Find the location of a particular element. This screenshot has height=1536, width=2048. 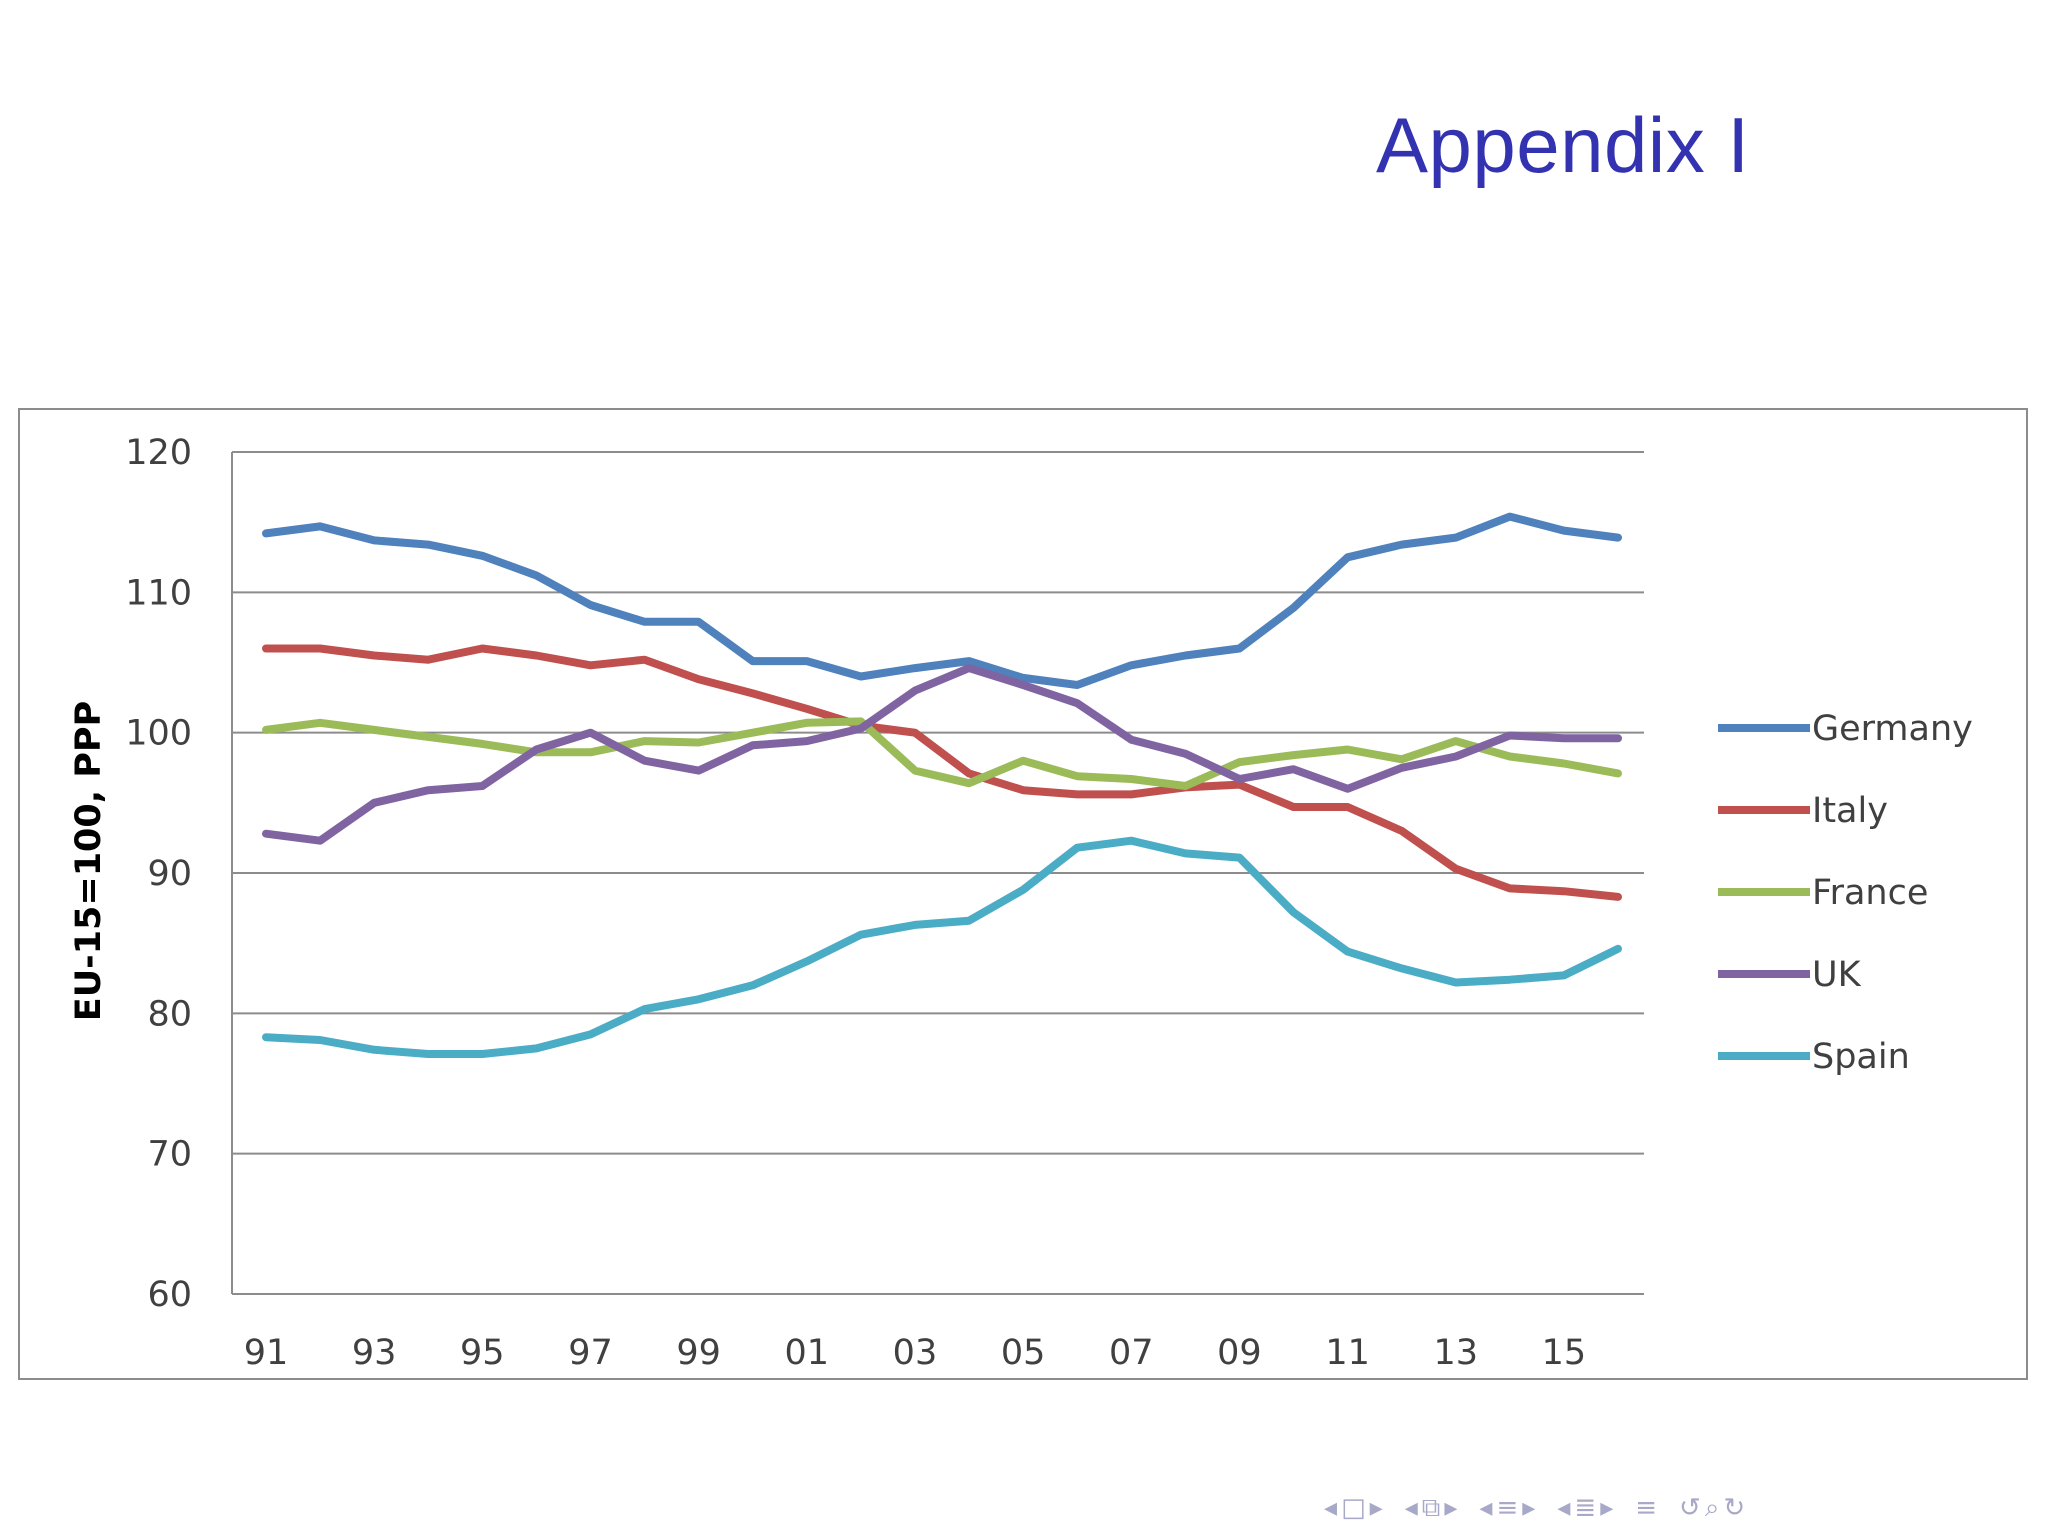

x-tick-label: 09 is located at coordinates (1239, 1353).